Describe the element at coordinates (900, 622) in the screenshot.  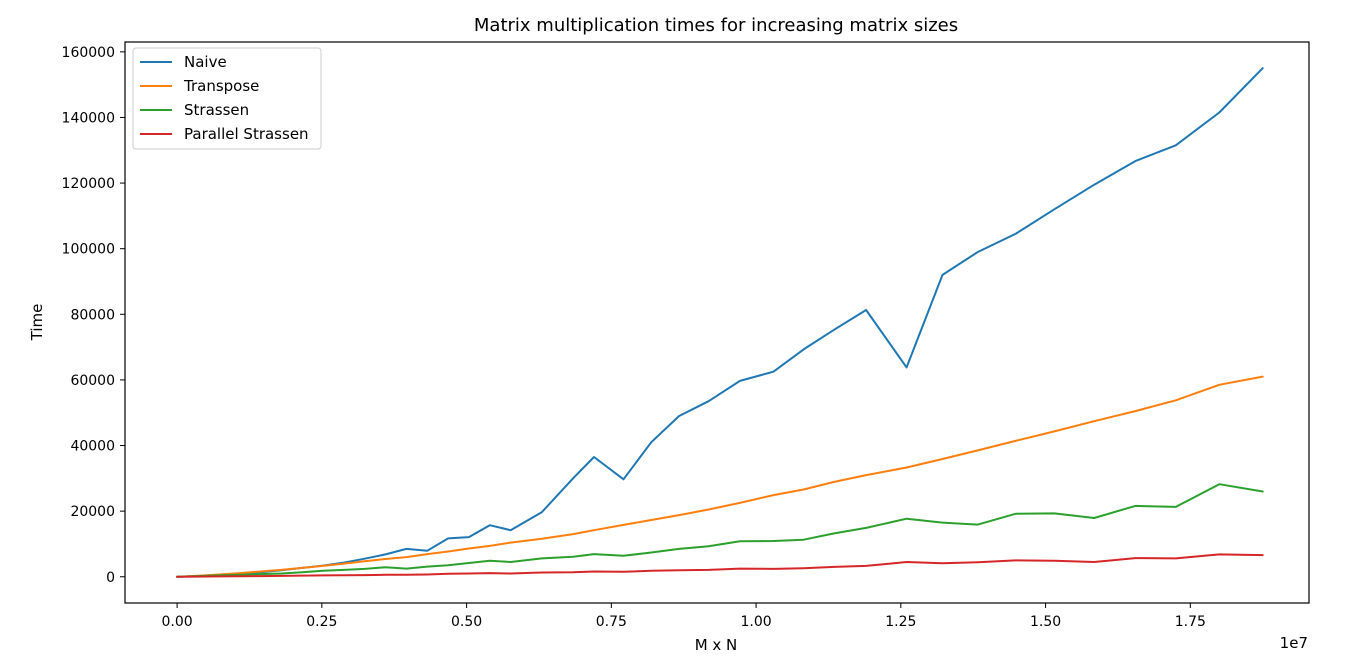
I see `x-tick-label: 1.25` at that location.